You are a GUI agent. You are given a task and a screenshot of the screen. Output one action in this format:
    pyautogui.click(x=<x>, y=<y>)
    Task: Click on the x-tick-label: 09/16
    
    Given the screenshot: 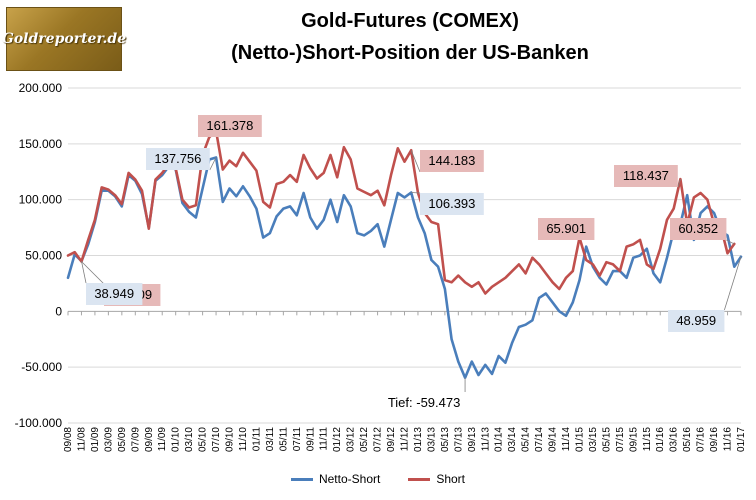 What is the action you would take?
    pyautogui.click(x=714, y=439)
    